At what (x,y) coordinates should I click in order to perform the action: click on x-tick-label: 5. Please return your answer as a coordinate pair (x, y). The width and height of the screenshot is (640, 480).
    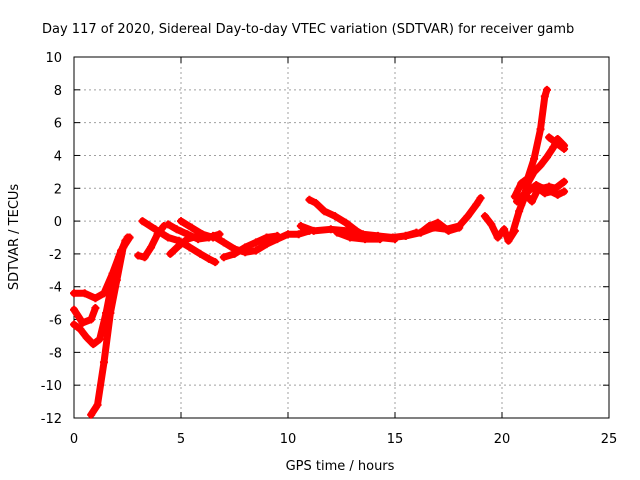
    Looking at the image, I should click on (181, 439).